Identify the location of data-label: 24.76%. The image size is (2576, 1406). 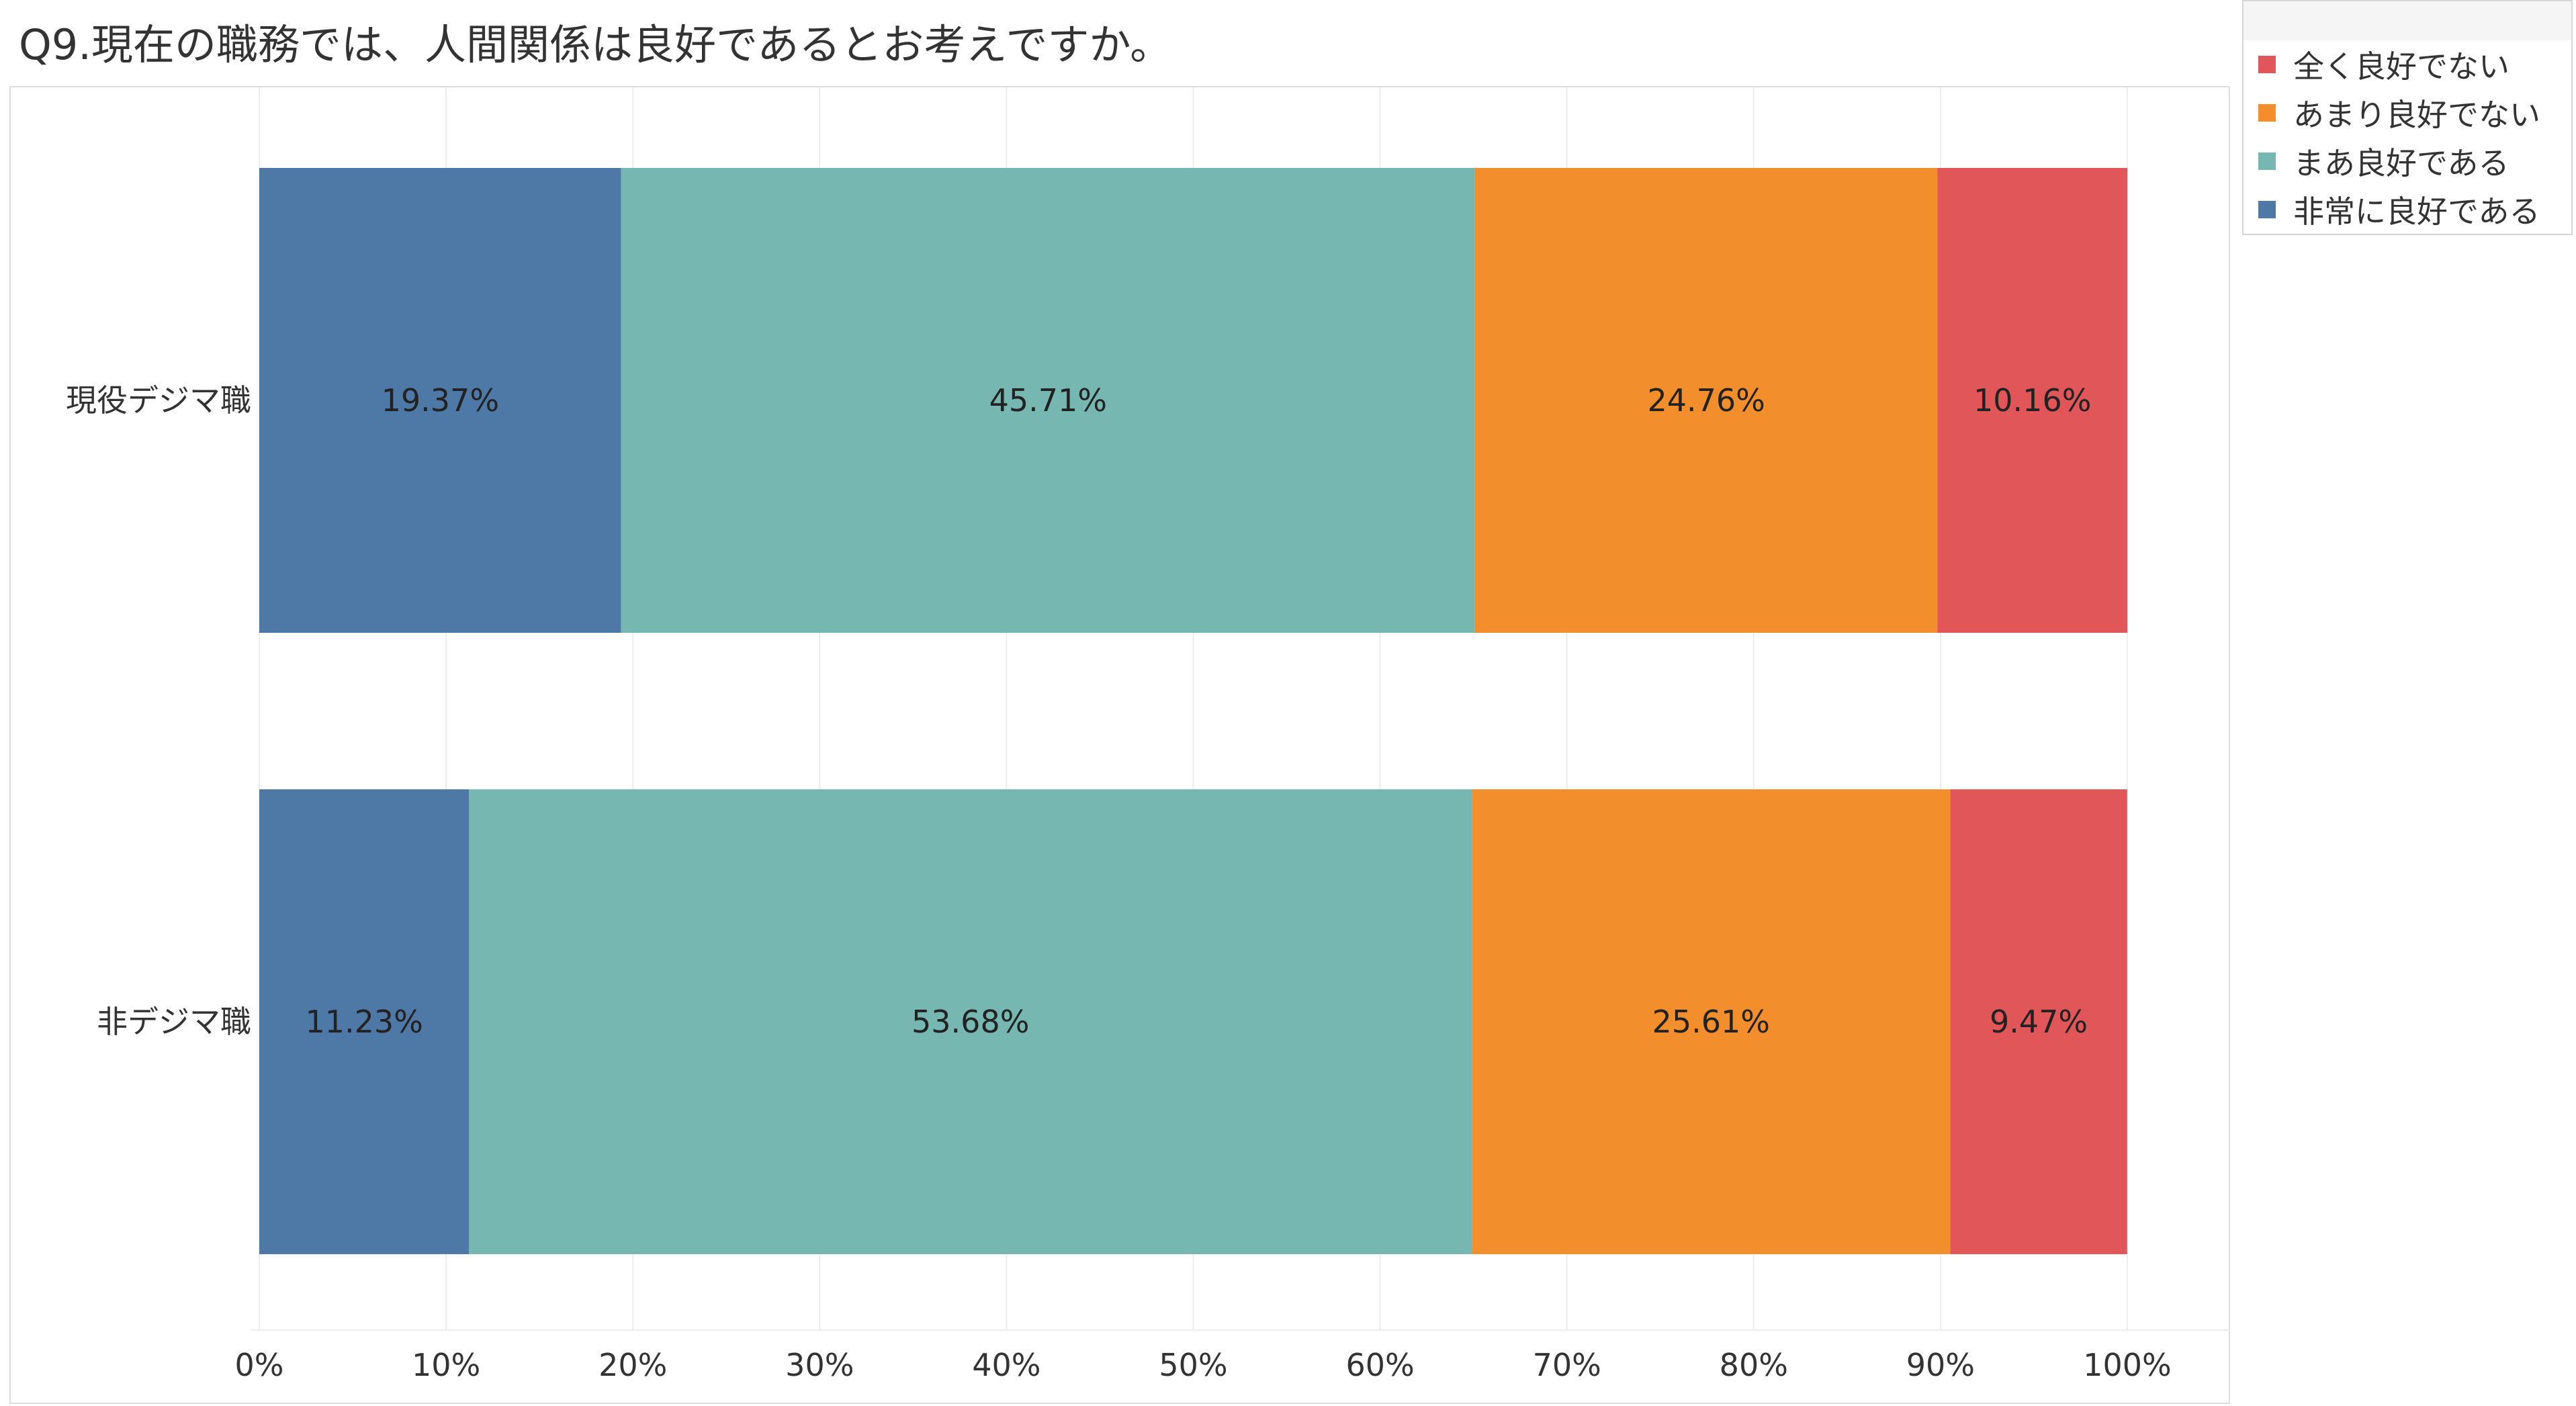
(1706, 400).